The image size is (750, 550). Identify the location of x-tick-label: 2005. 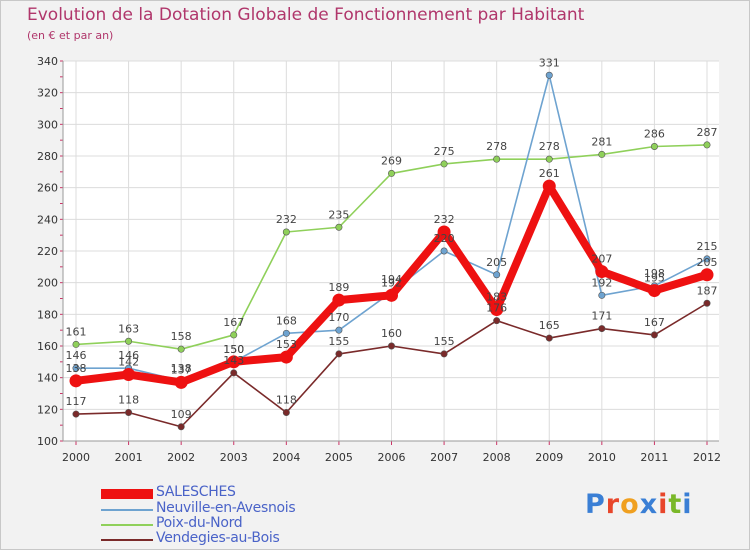
(339, 457).